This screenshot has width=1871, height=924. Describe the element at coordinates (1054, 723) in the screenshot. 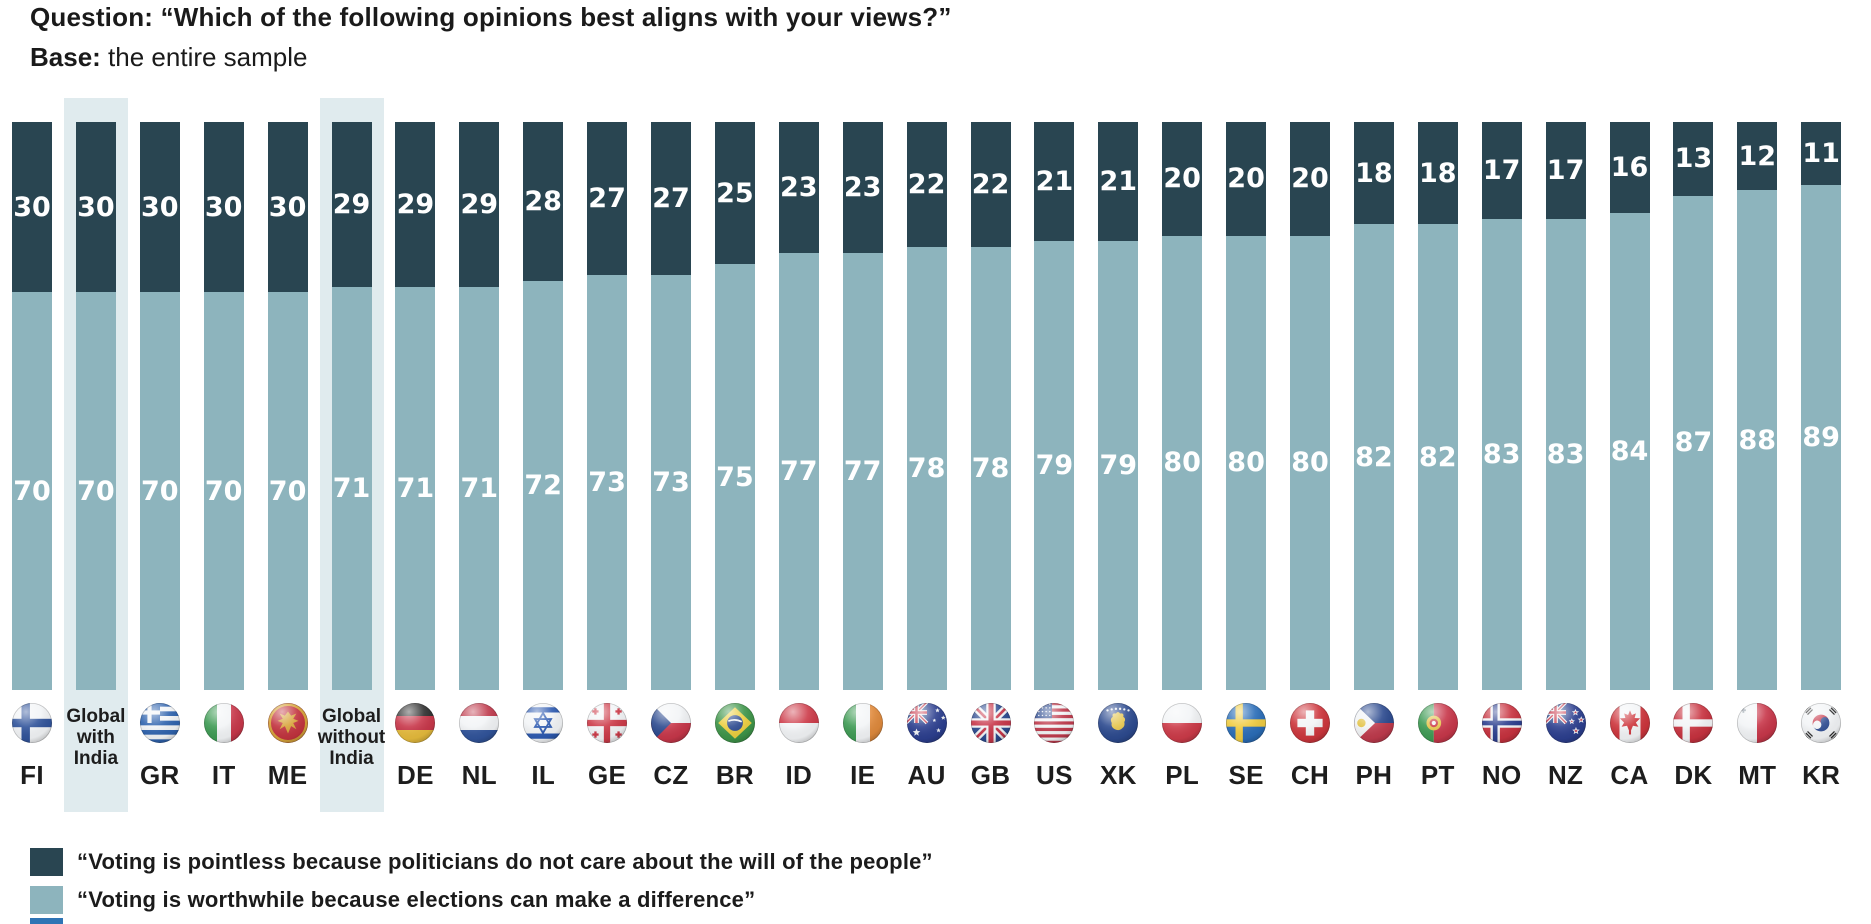

I see `flag-usa-icon` at that location.